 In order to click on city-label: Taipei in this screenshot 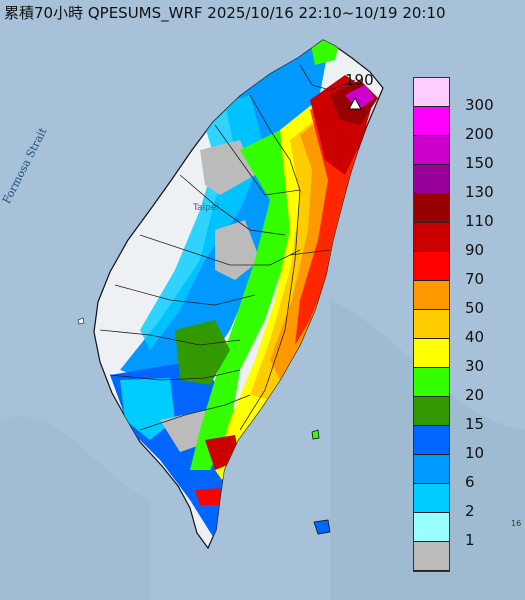, I will do `click(206, 208)`.